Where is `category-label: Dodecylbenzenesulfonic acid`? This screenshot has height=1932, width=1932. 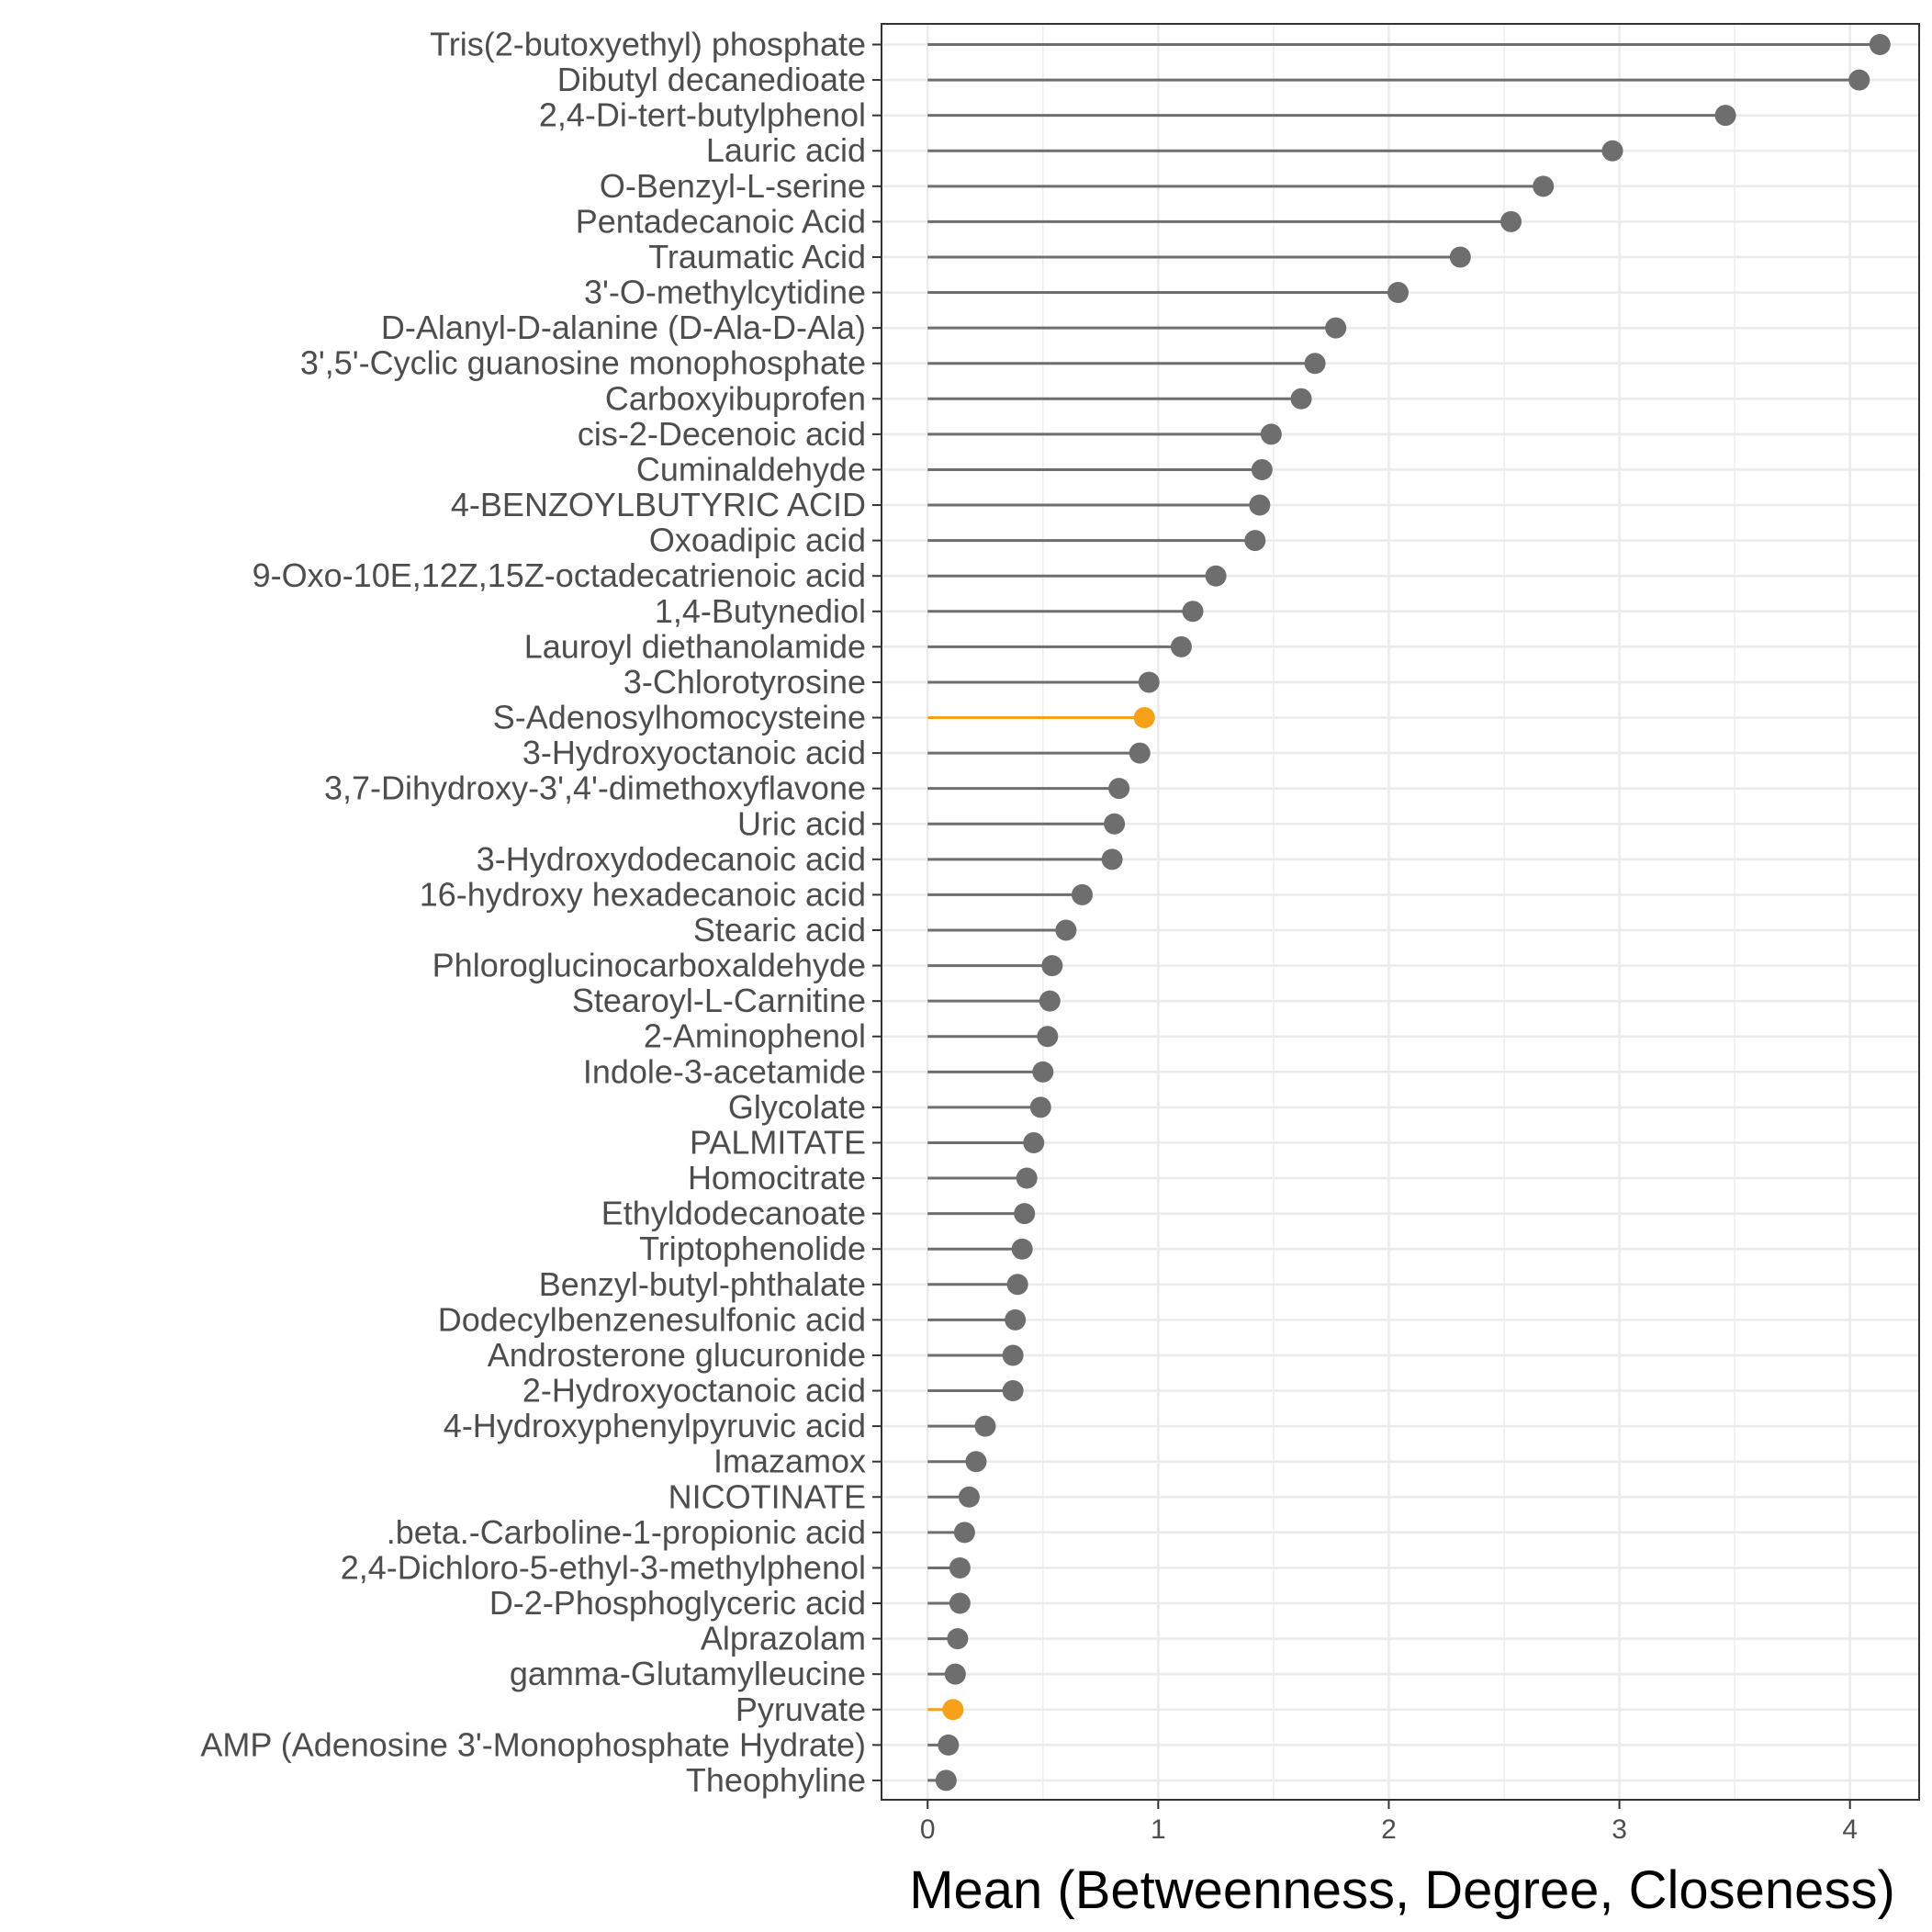 category-label: Dodecylbenzenesulfonic acid is located at coordinates (652, 1319).